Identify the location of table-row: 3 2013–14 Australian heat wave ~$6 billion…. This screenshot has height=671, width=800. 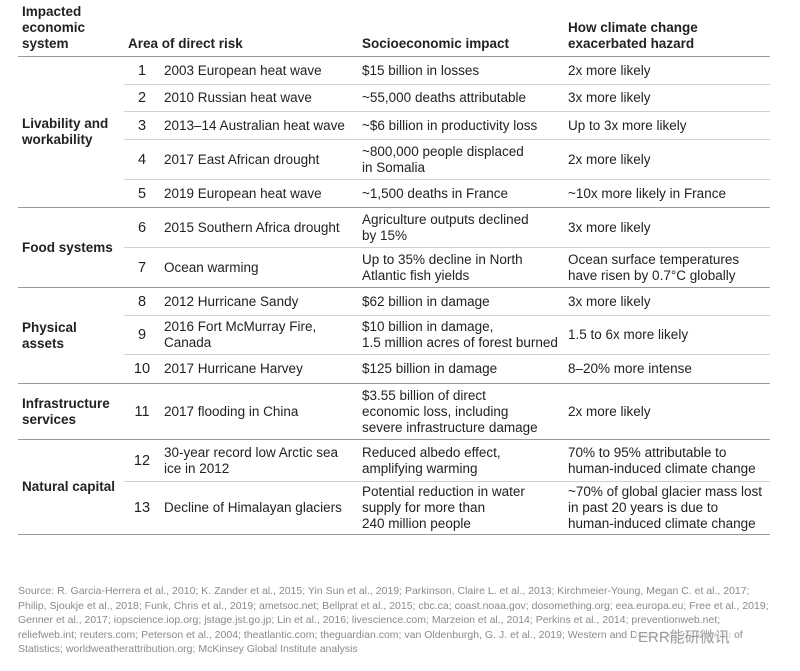
(394, 125).